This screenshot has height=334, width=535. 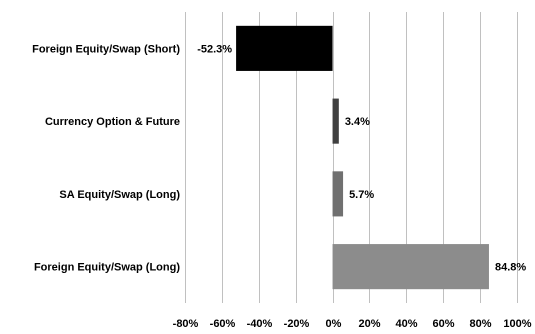 I want to click on category-label: Foreign Equity/Swap (Long), so click(x=107, y=268).